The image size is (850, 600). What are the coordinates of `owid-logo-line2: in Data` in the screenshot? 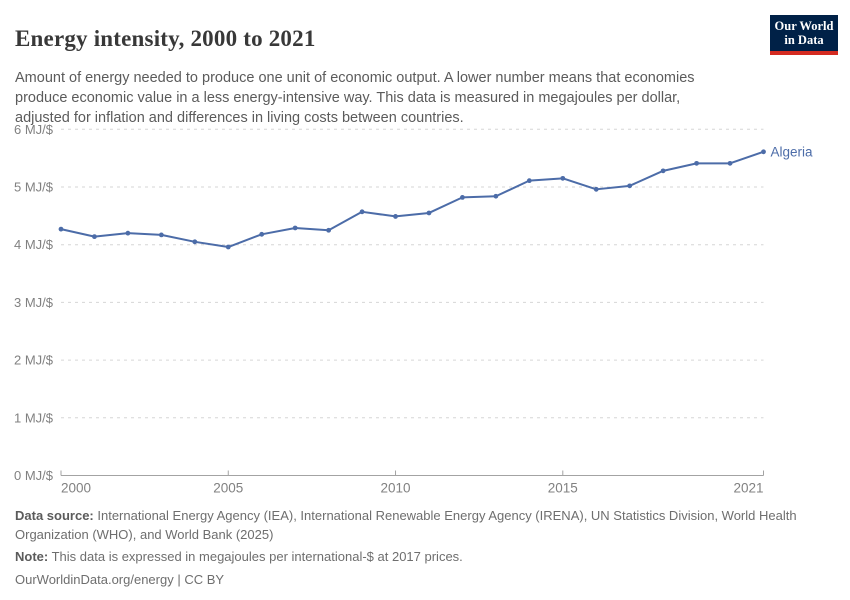 It's located at (804, 39).